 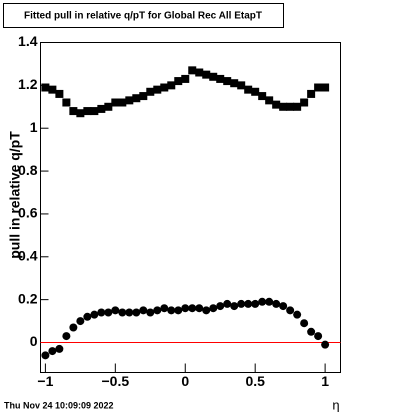 What do you see at coordinates (28, 84) in the screenshot?
I see `y-tick-label: 1.2` at bounding box center [28, 84].